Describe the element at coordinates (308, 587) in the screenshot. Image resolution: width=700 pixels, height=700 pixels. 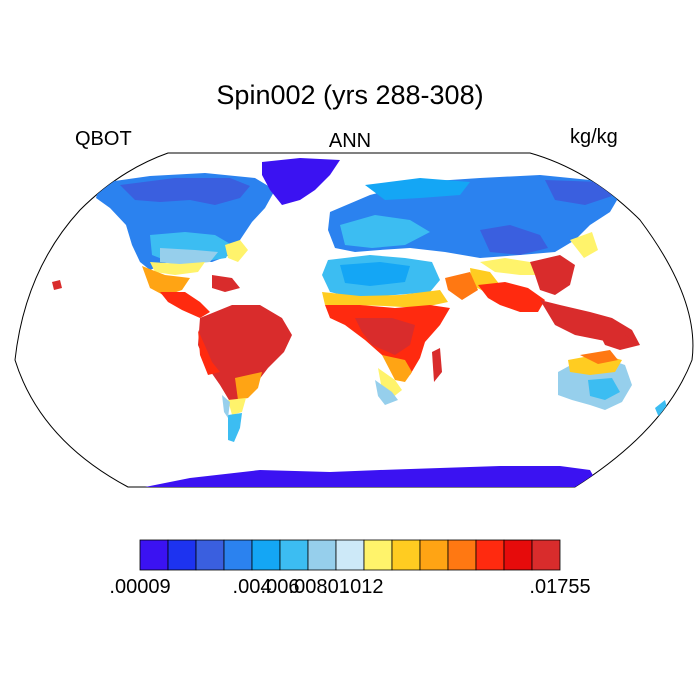
I see `colorbar-tick-label: .008` at that location.